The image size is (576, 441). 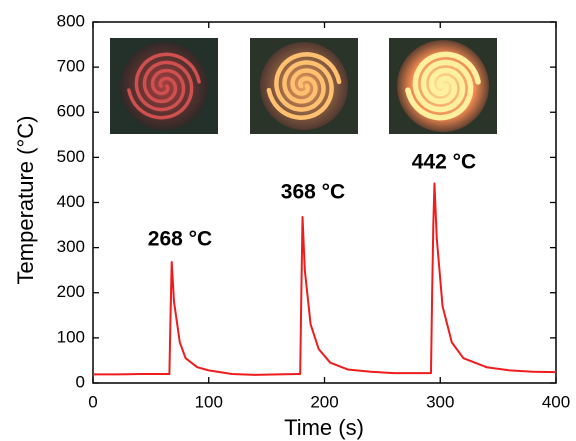 What do you see at coordinates (71, 66) in the screenshot?
I see `y-tick-label: 700` at bounding box center [71, 66].